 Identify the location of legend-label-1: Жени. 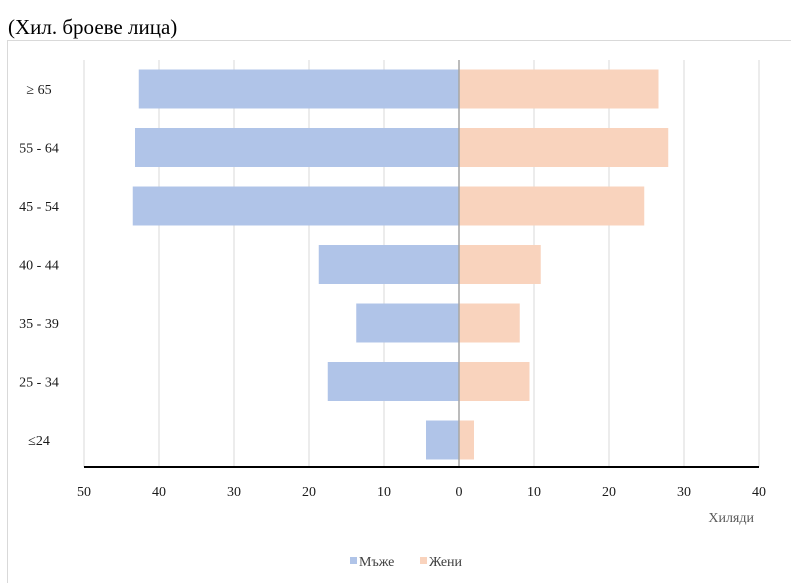
(446, 562).